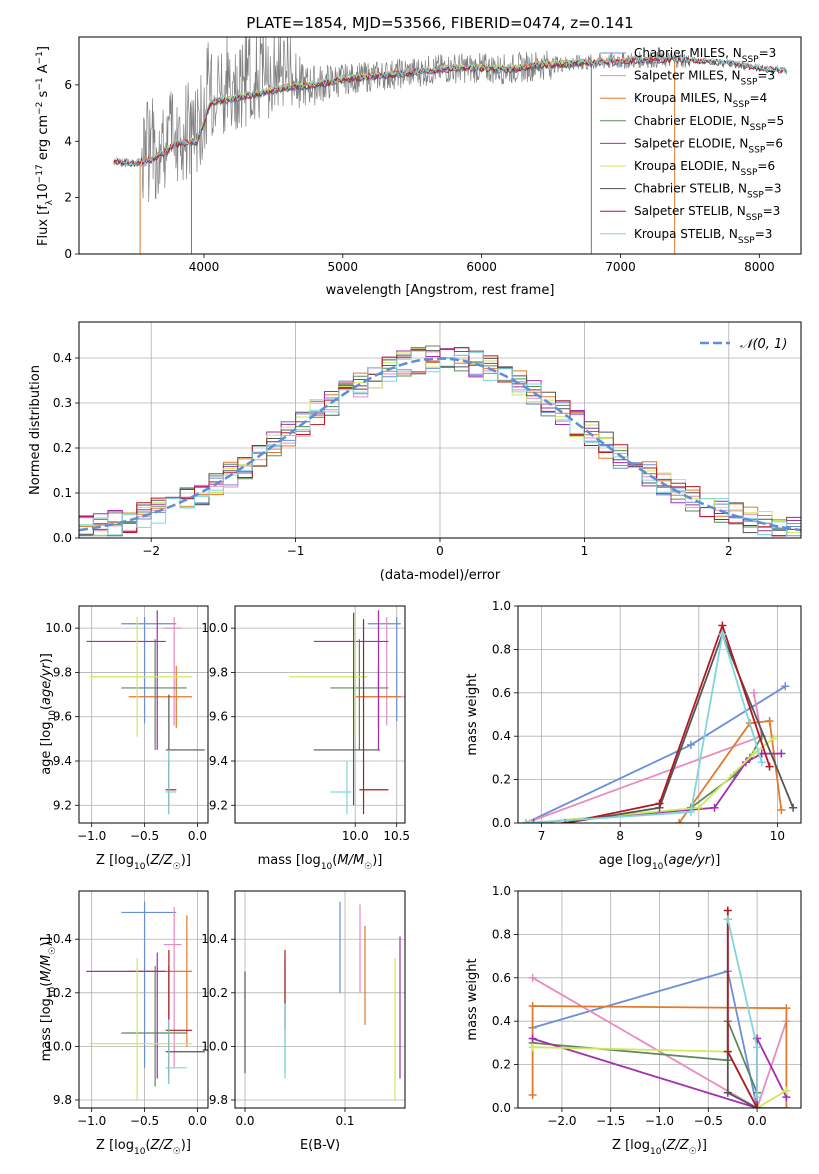 The width and height of the screenshot is (819, 1174). I want to click on axes-front-age-vs-z: −1.0 −0.5 0.0 9.2 9.4 9.6 9.8 10.0, so click(127, 724).